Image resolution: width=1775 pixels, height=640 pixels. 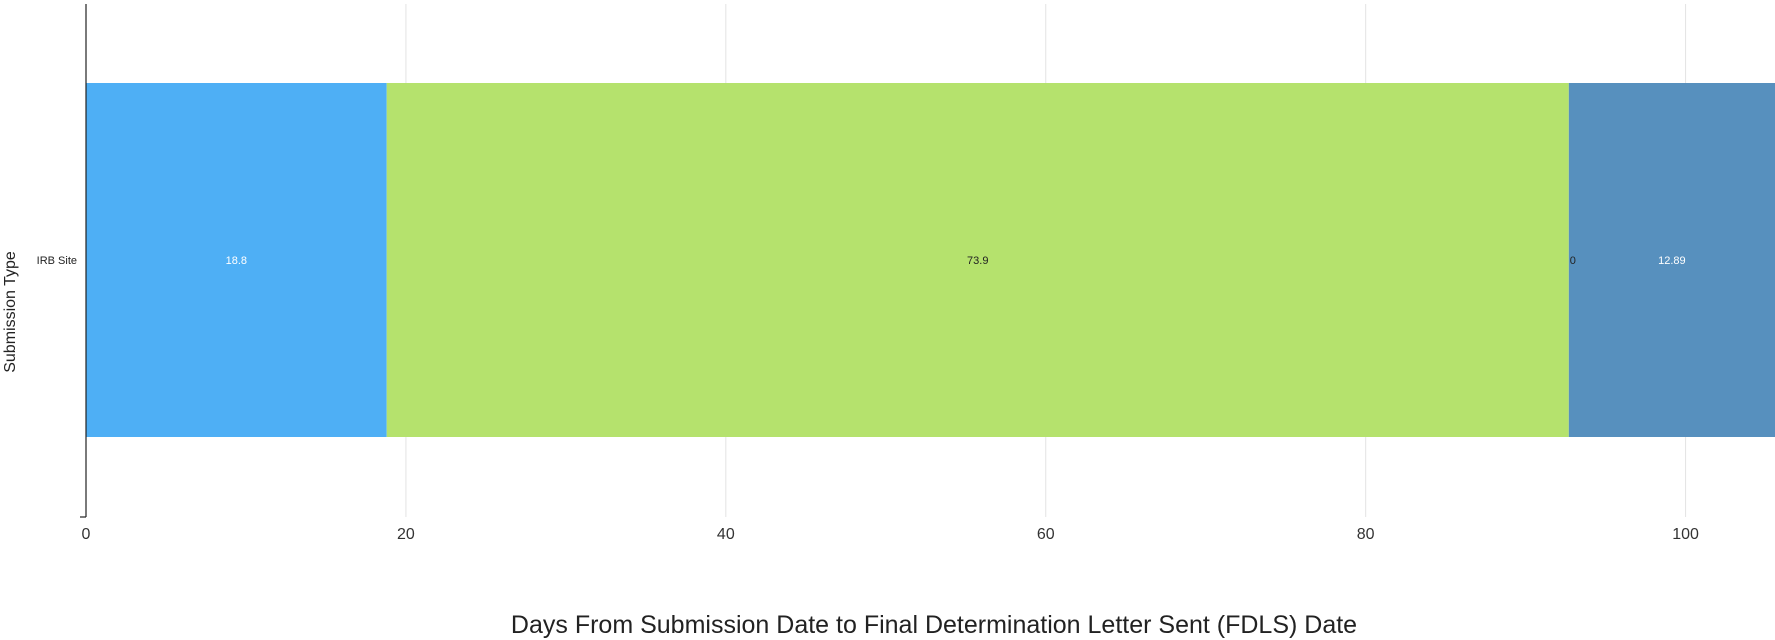 I want to click on category-label-0: IRB Site, so click(x=57, y=261).